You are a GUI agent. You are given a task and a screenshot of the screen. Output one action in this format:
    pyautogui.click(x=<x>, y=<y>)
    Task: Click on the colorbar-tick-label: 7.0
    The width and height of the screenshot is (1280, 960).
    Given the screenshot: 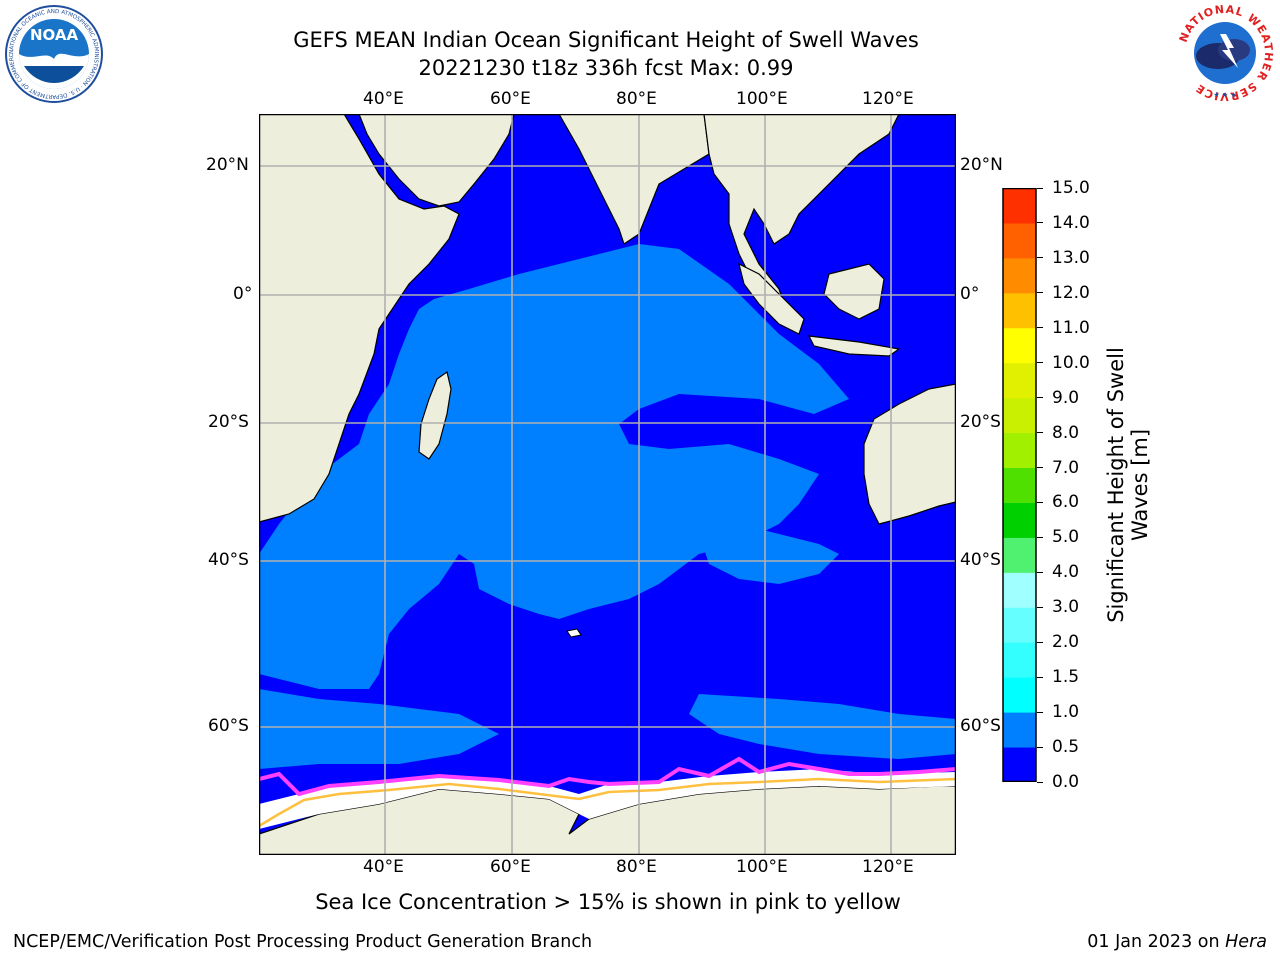 What is the action you would take?
    pyautogui.click(x=1066, y=467)
    